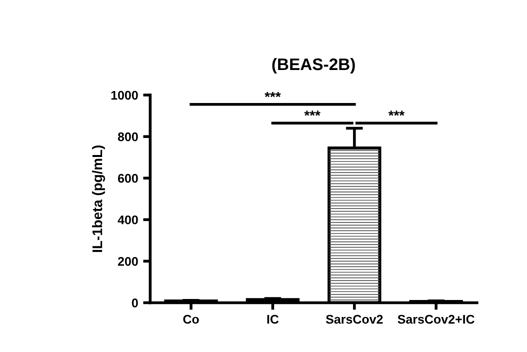  What do you see at coordinates (124, 95) in the screenshot?
I see `y-tick-label: 1000` at bounding box center [124, 95].